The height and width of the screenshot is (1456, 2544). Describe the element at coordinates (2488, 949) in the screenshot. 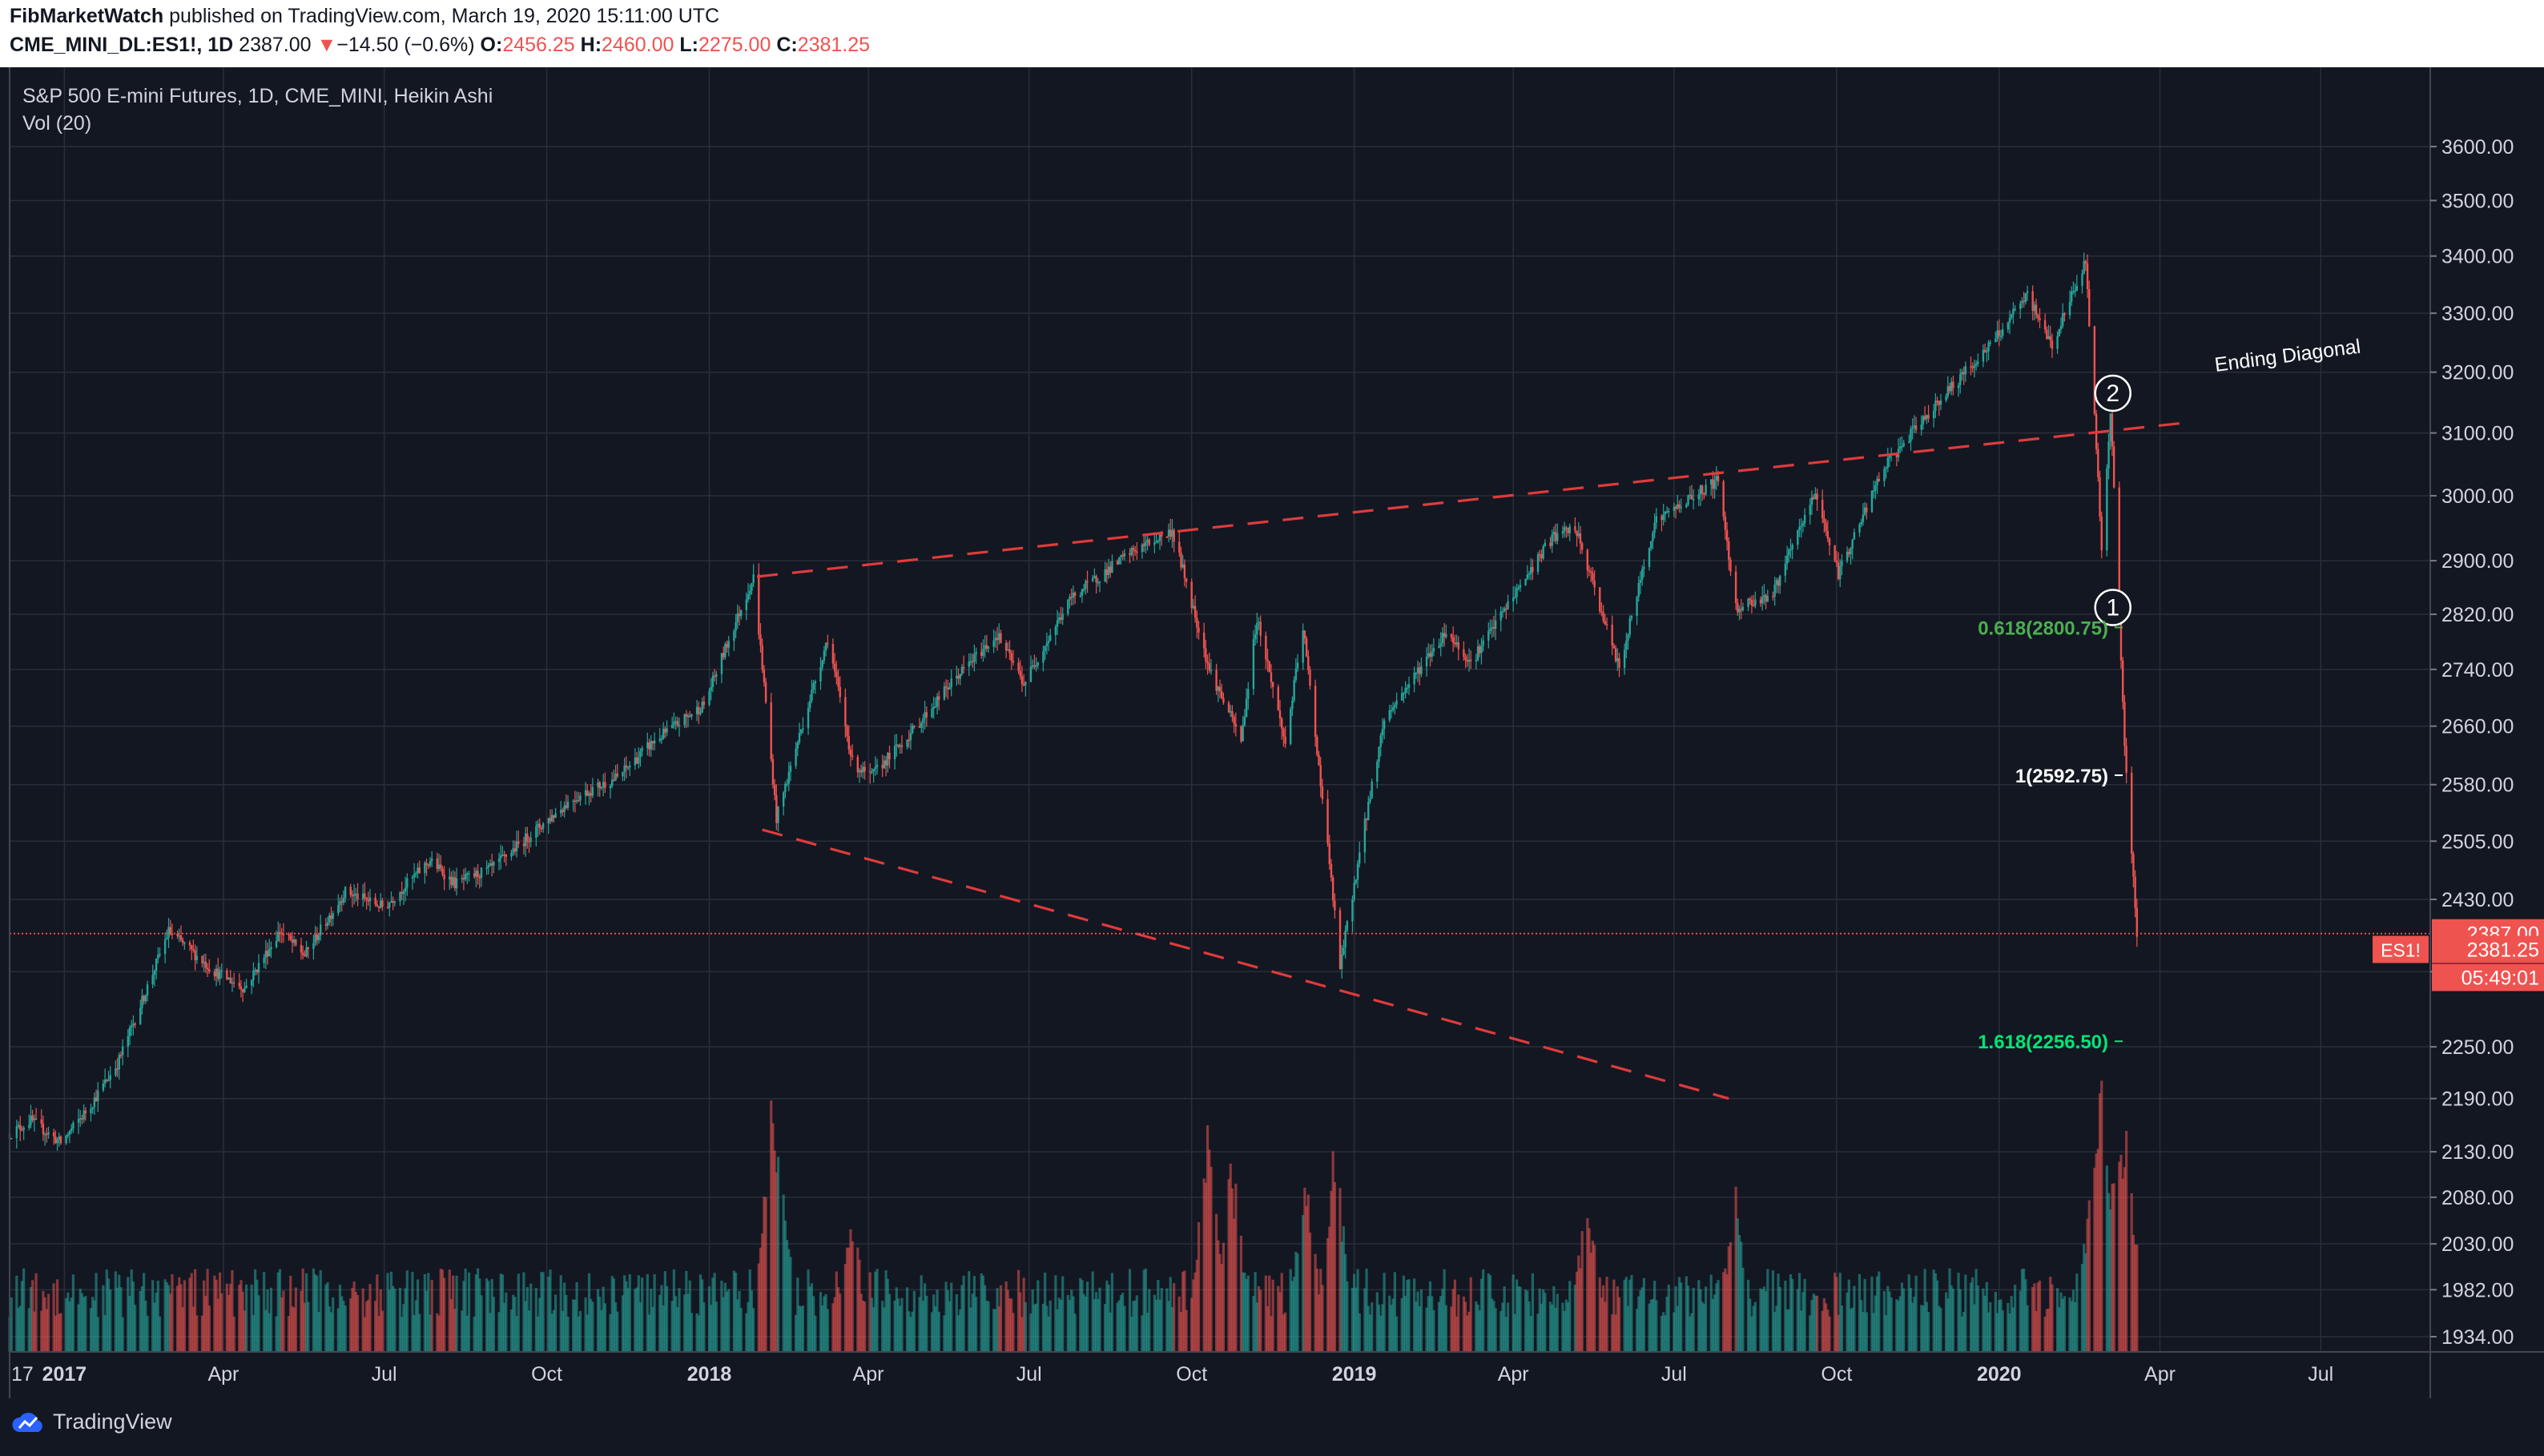

I see `close-price-tag` at that location.